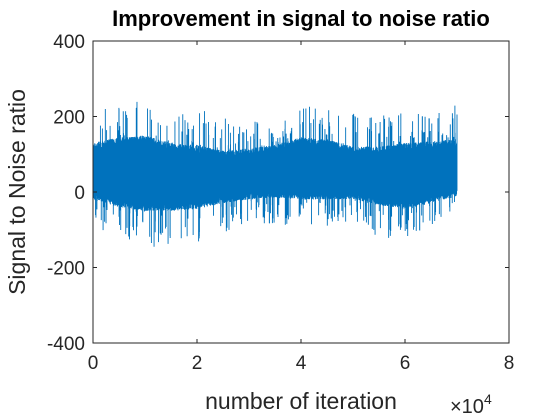 The height and width of the screenshot is (420, 560). Describe the element at coordinates (66, 344) in the screenshot. I see `y-tick-label: -400` at that location.